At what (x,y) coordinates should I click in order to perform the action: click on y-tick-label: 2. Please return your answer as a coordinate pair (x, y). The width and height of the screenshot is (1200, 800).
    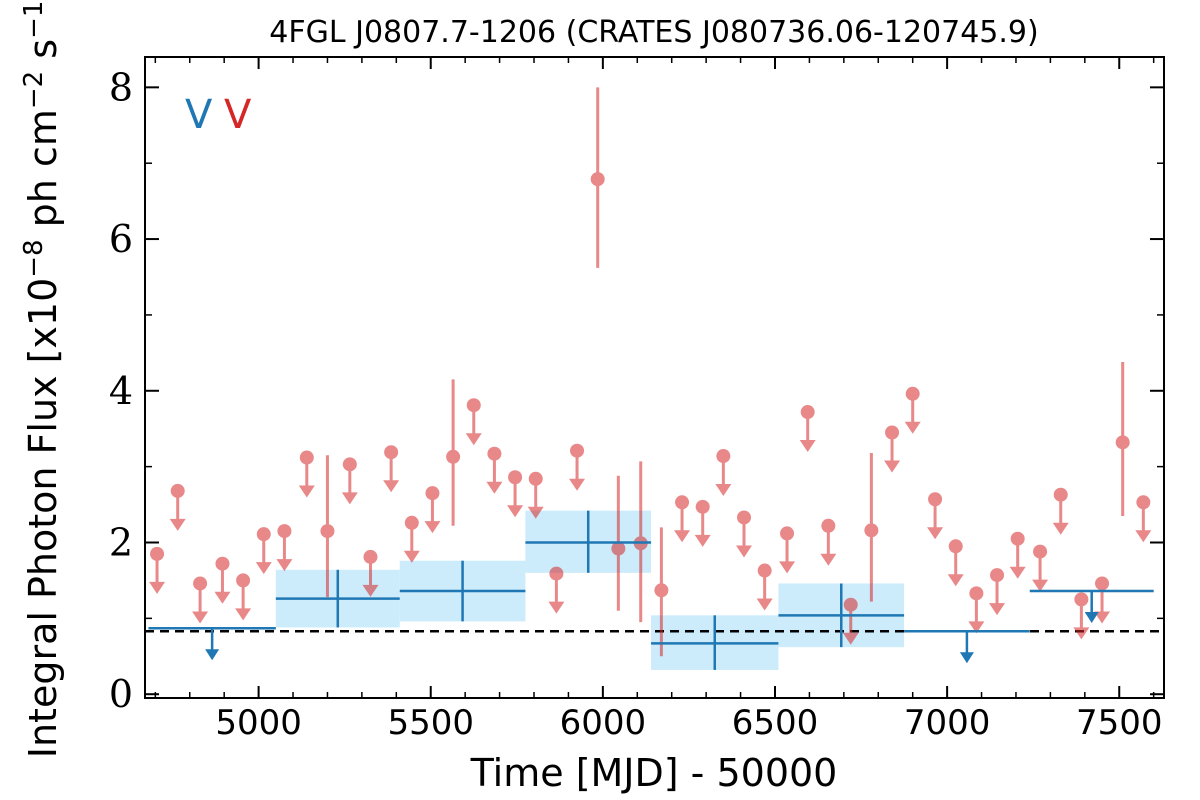
    Looking at the image, I should click on (121, 542).